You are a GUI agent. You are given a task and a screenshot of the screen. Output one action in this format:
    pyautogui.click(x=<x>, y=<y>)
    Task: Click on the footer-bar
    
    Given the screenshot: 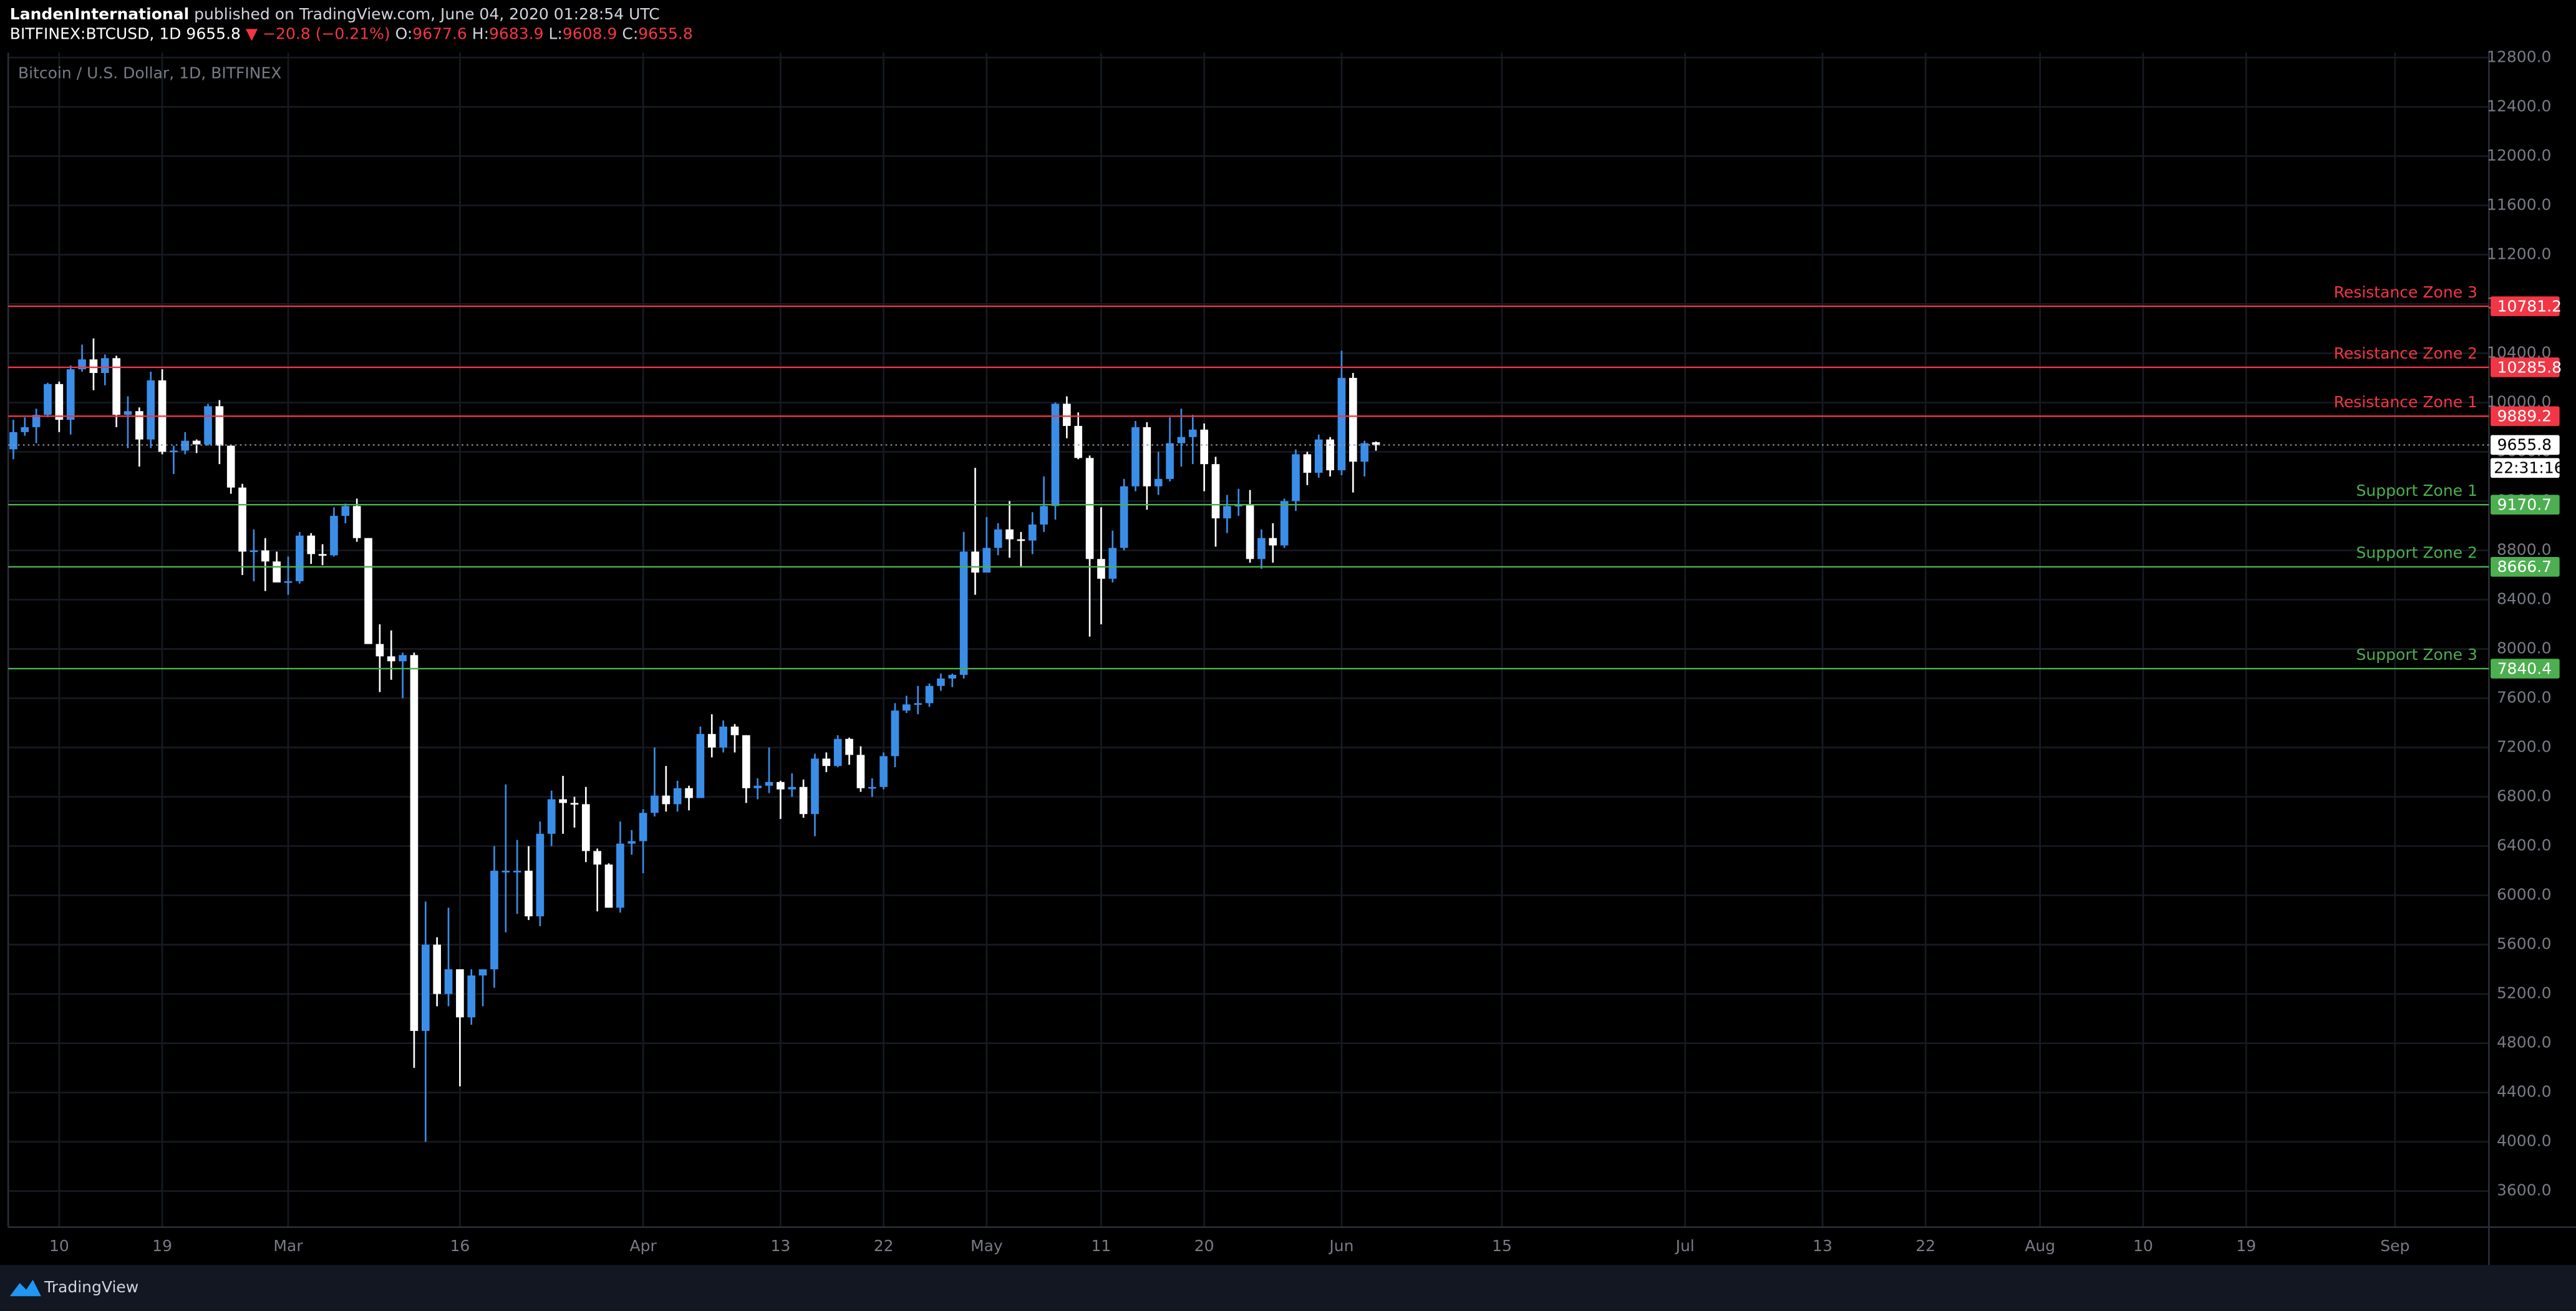 What is the action you would take?
    pyautogui.click(x=1288, y=1288)
    